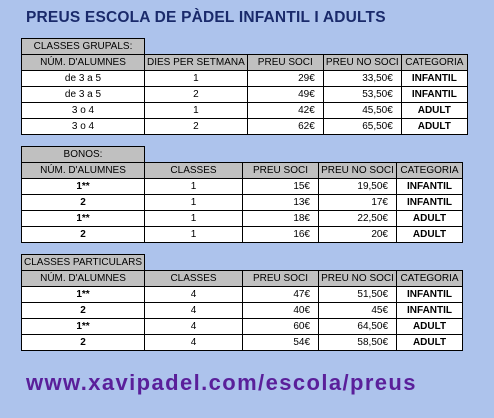  I want to click on cell-preu-soci: 29€, so click(285, 78).